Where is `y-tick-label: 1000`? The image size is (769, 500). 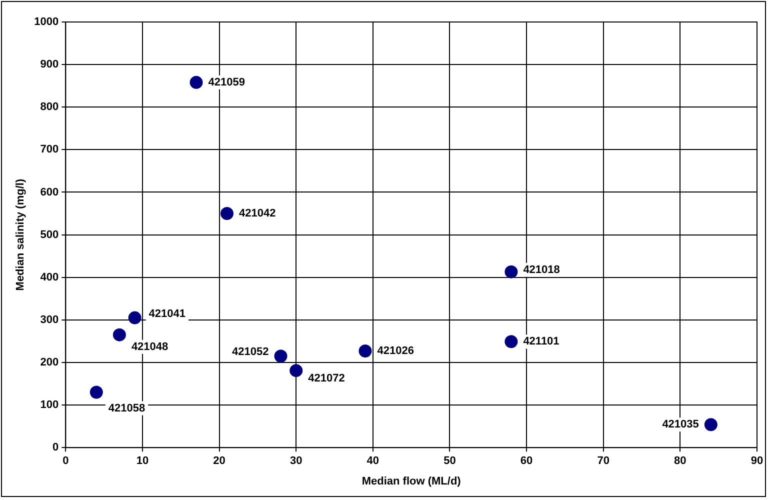 y-tick-label: 1000 is located at coordinates (46, 22).